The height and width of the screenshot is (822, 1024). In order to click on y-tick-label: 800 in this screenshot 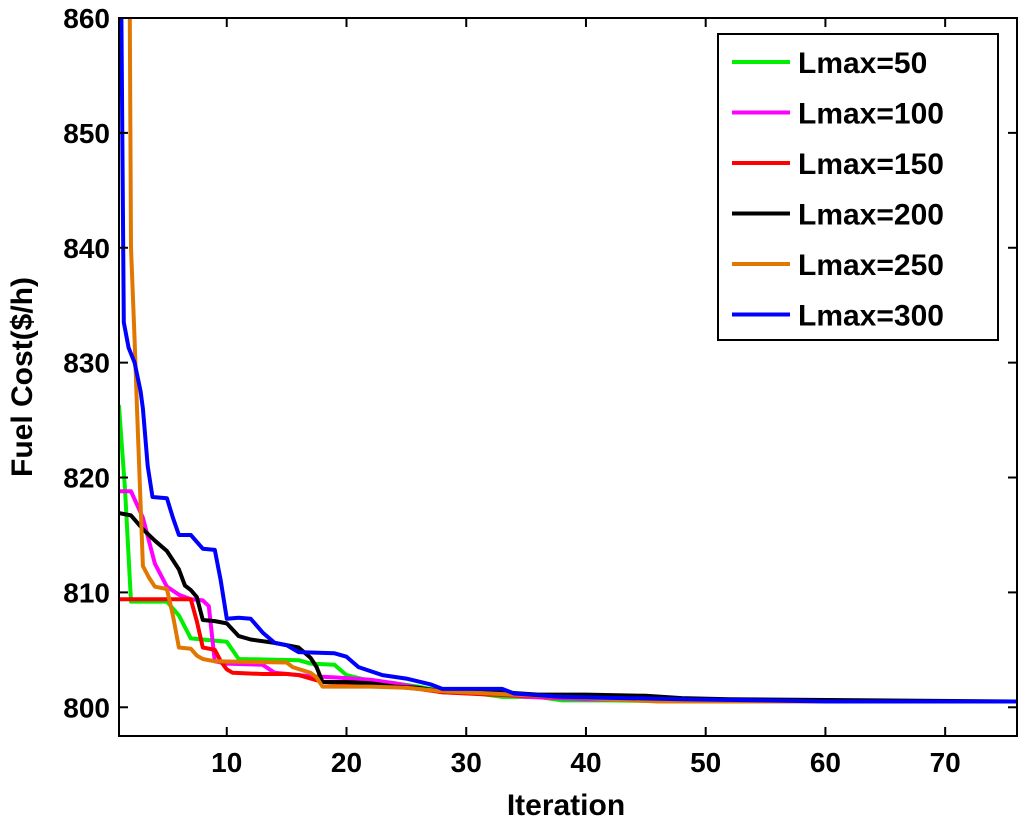, I will do `click(86, 707)`.